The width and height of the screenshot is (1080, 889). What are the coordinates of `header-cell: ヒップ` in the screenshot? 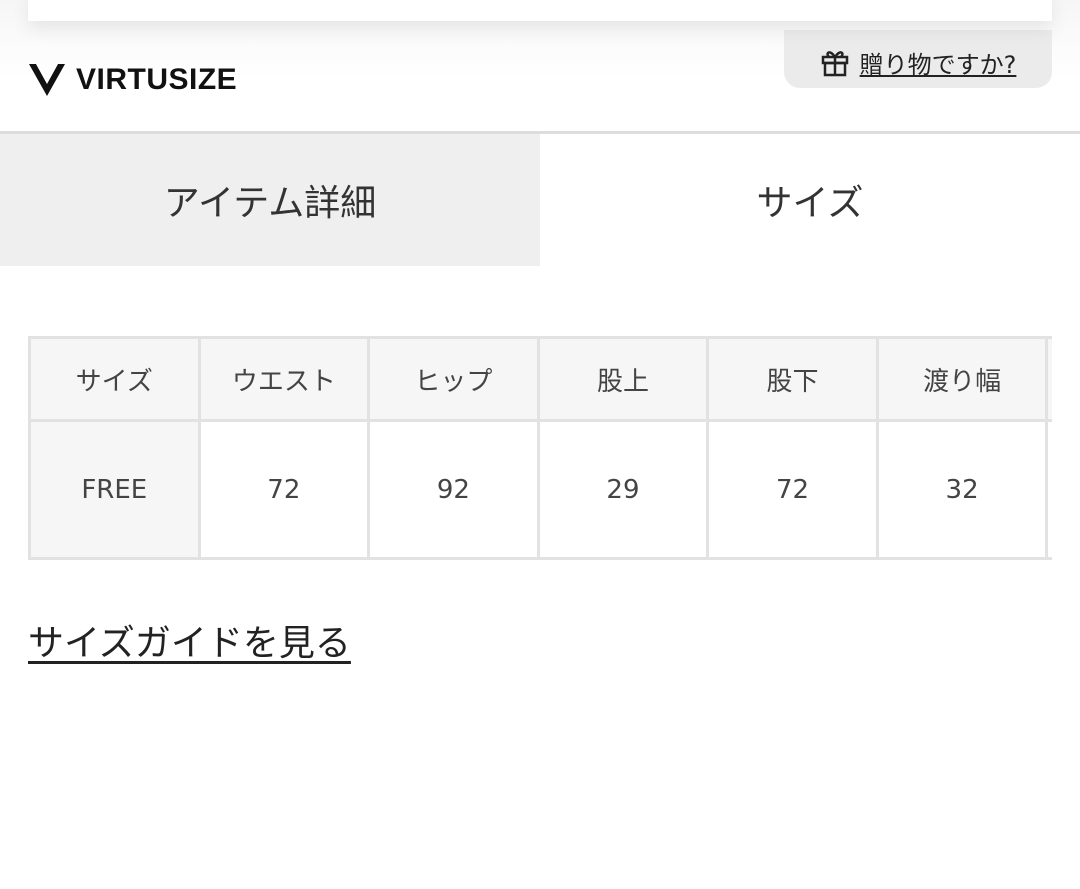 It's located at (453, 379).